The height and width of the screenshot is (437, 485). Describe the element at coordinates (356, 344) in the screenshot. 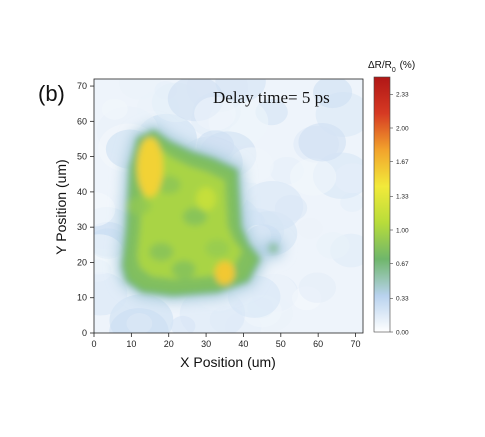

I see `x-tick-label: 70` at that location.